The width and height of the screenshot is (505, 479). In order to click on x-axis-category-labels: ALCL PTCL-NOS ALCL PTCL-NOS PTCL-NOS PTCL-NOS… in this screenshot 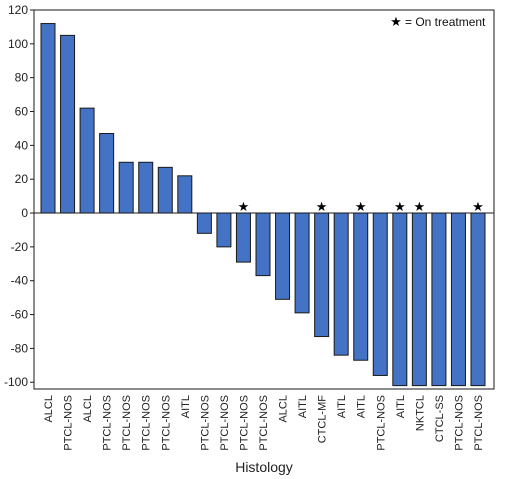, I will do `click(264, 423)`.